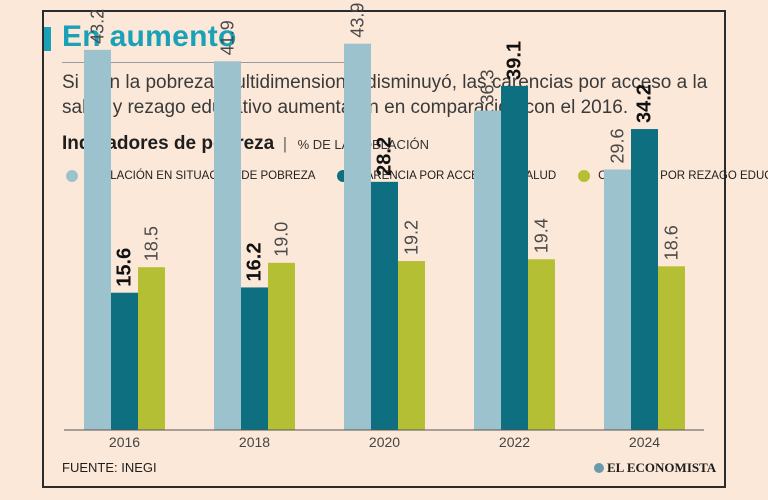 The height and width of the screenshot is (500, 768). Describe the element at coordinates (124, 442) in the screenshot. I see `x-tick-label-2016: 2016` at that location.